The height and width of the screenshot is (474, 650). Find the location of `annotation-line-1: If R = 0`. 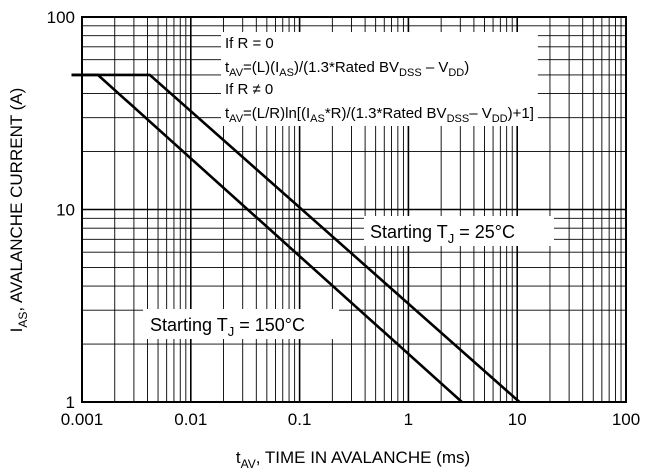

annotation-line-1: If R = 0 is located at coordinates (249, 43).